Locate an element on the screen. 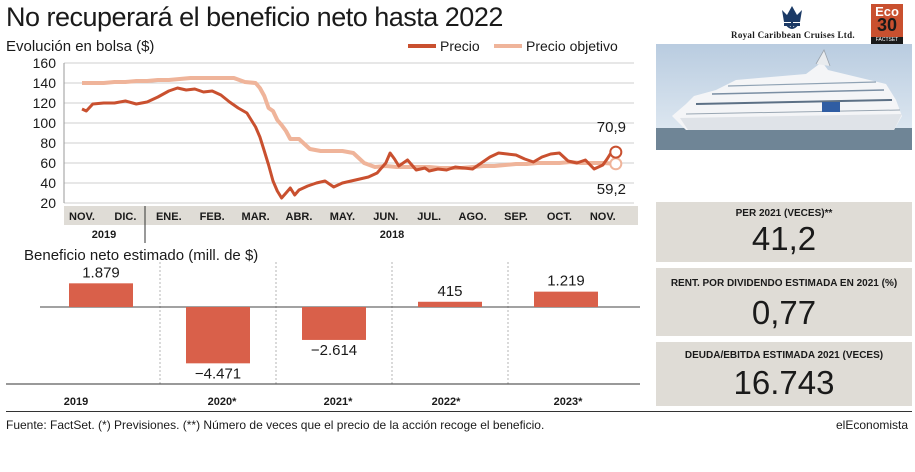 This screenshot has height=472, width=915. x-month-label: ABR. is located at coordinates (299, 217).